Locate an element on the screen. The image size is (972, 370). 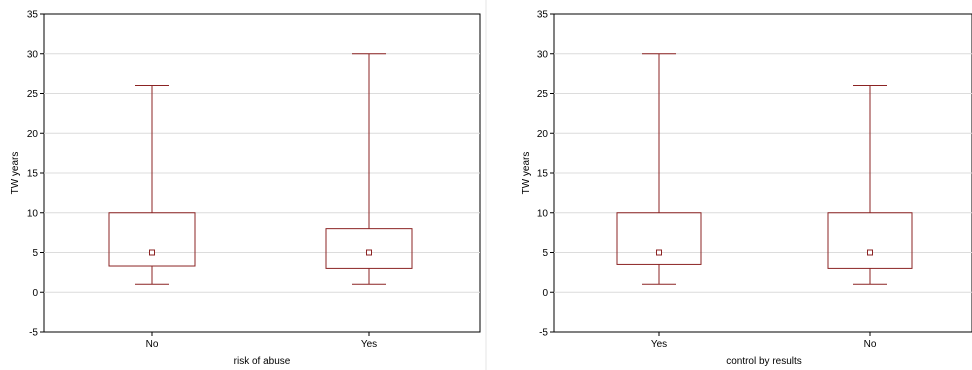
x-axis-label: risk of abuse is located at coordinates (262, 361).